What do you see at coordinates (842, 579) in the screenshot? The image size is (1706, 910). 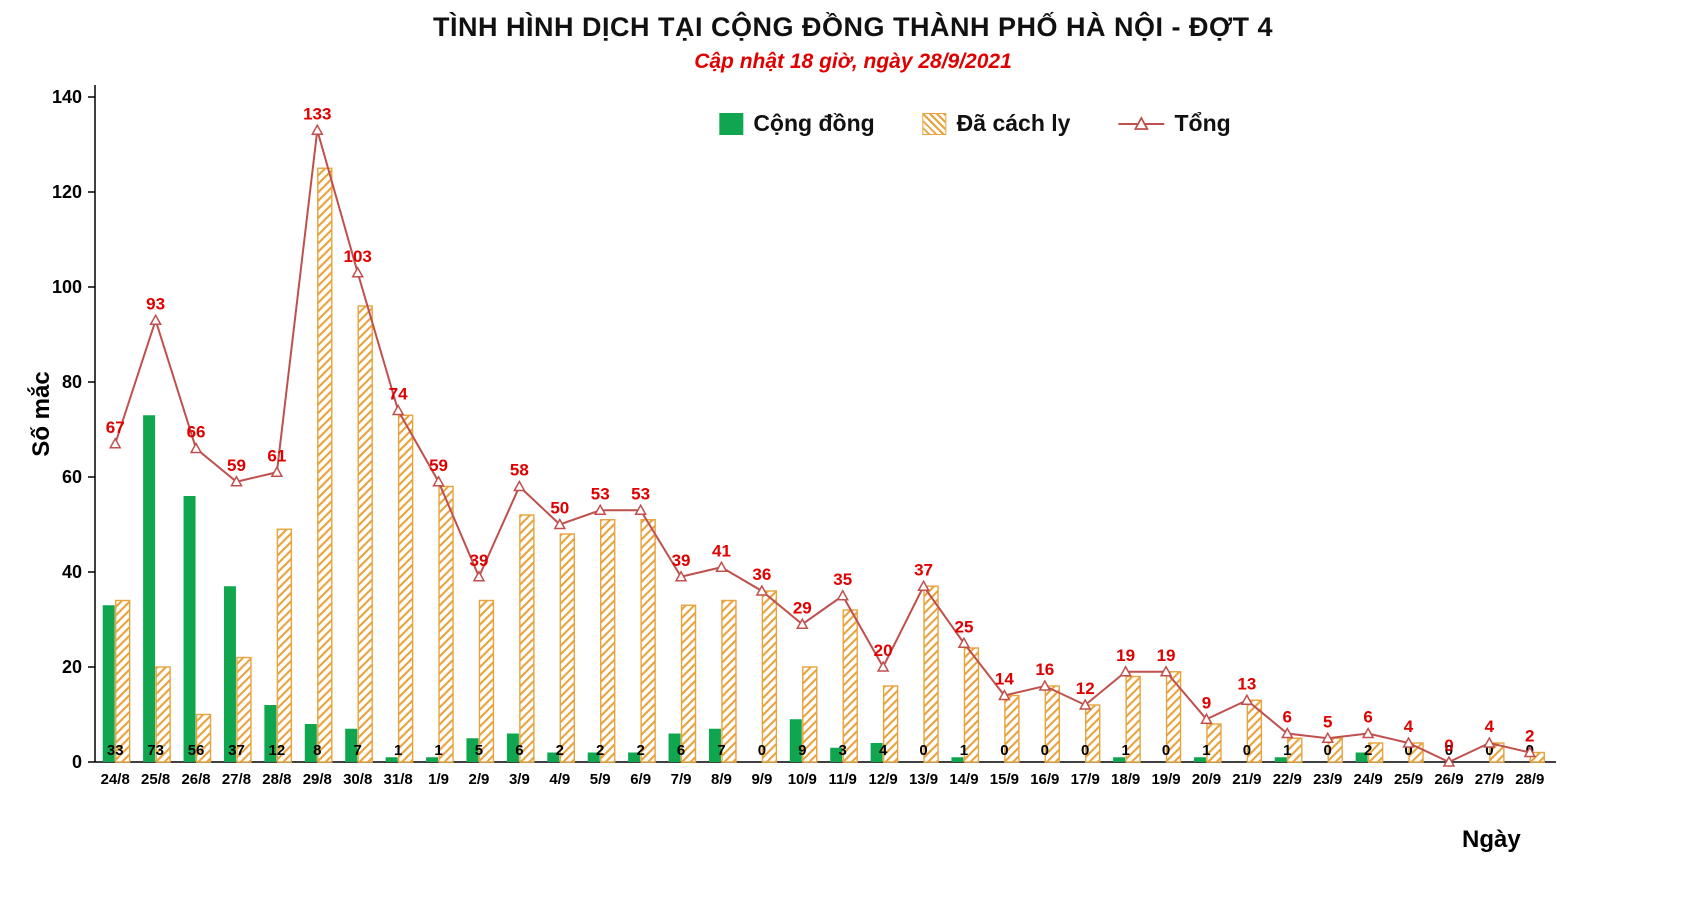 I see `value-label-tong: 35` at bounding box center [842, 579].